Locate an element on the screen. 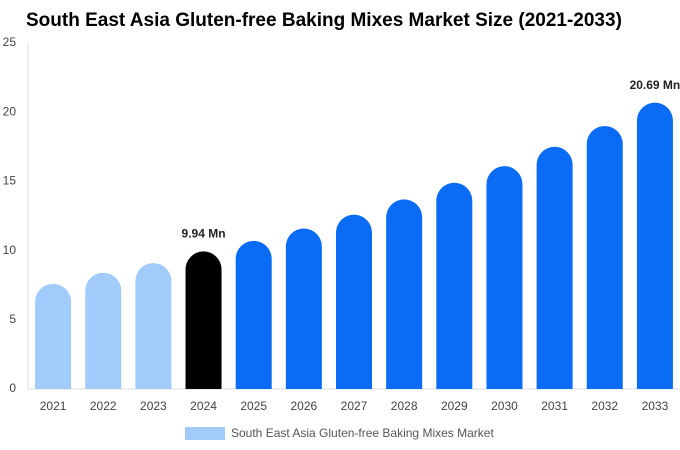 The width and height of the screenshot is (680, 450). x-tick-label: 2030 is located at coordinates (504, 406).